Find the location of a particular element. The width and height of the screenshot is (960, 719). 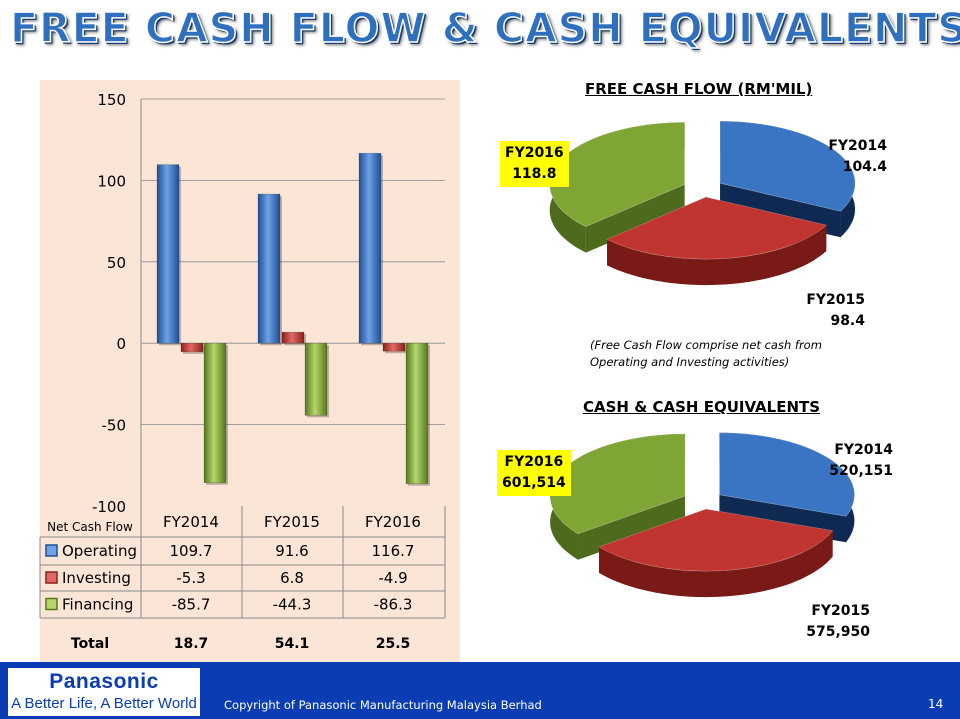

fcf-note-line1: (Free Cash Flow comprise net cash from is located at coordinates (706, 345).